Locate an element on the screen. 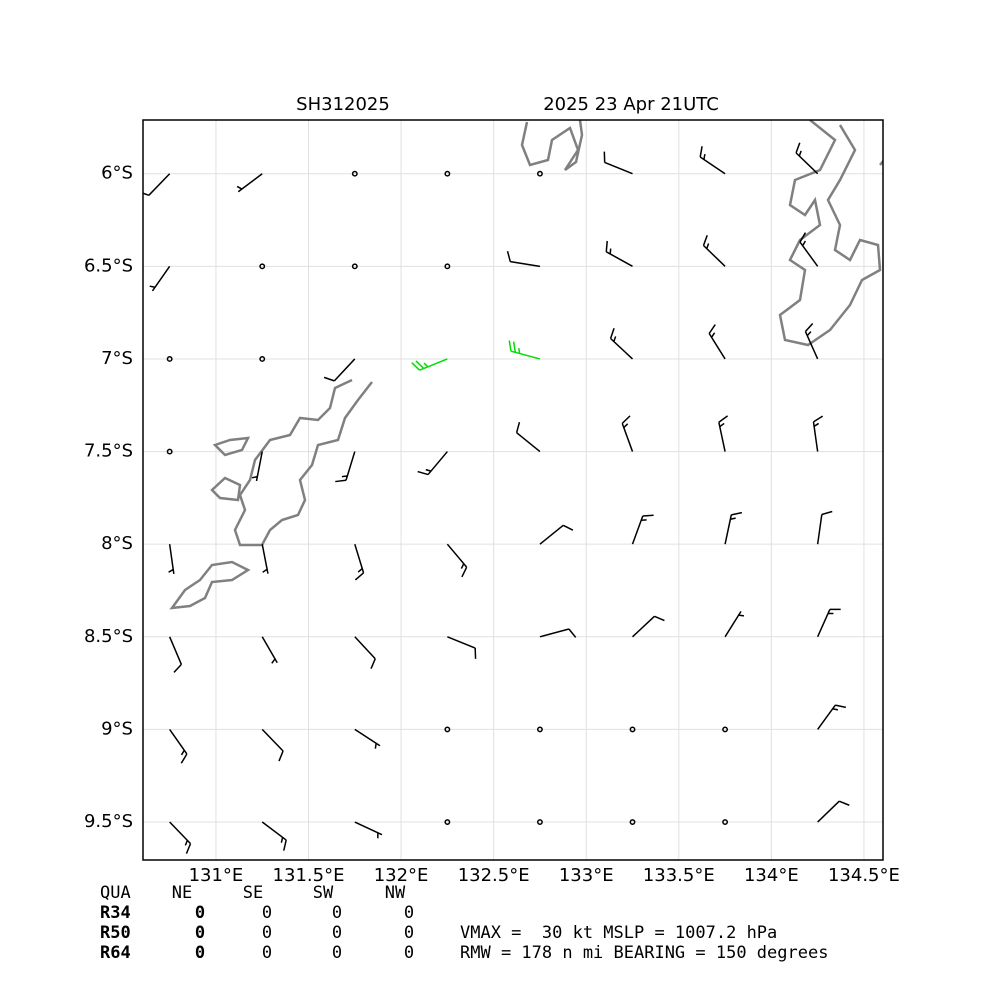  y-tick-label: 8°S is located at coordinates (117, 543).